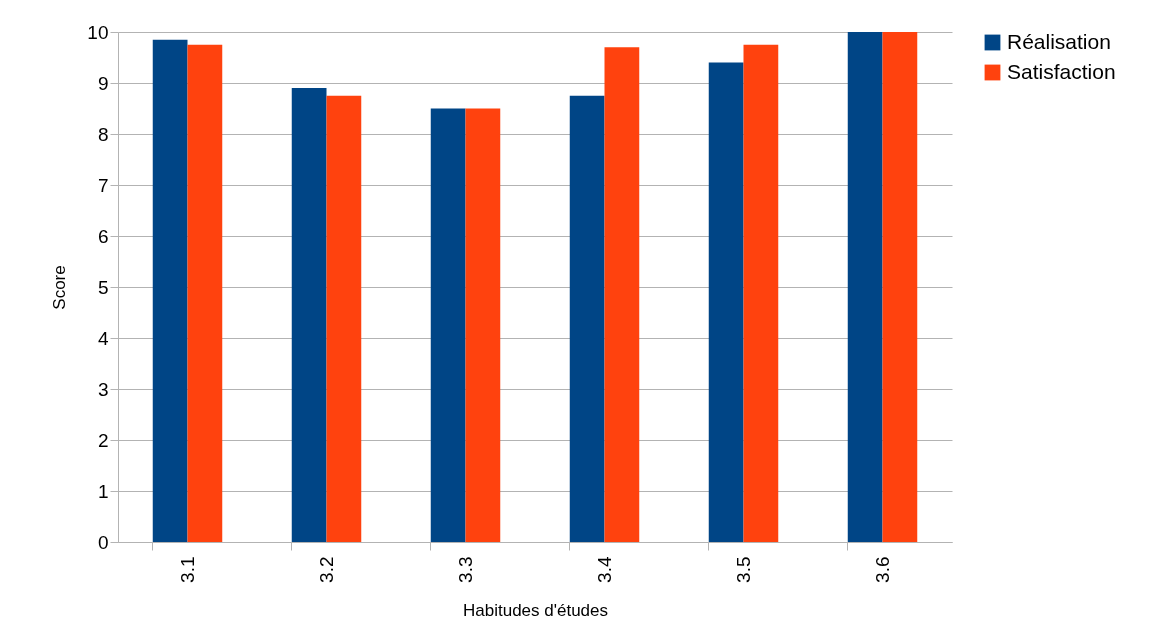  What do you see at coordinates (103, 287) in the screenshot?
I see `y-tick-label: 5` at bounding box center [103, 287].